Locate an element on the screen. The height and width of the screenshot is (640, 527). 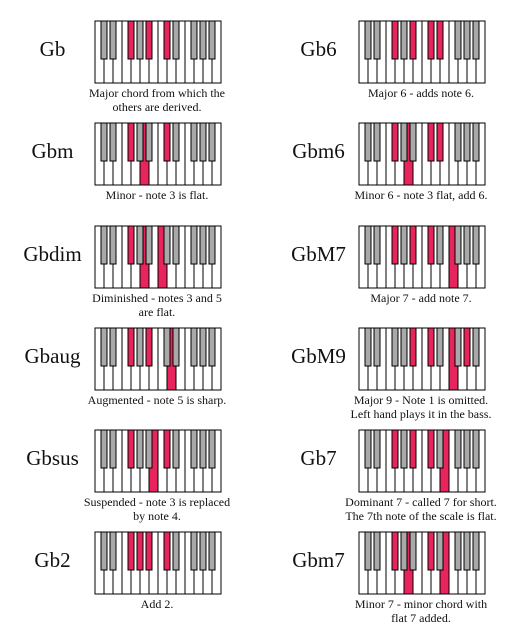
chord-caption: Minor 7 - minor chord with flat 7 added. is located at coordinates (421, 611).